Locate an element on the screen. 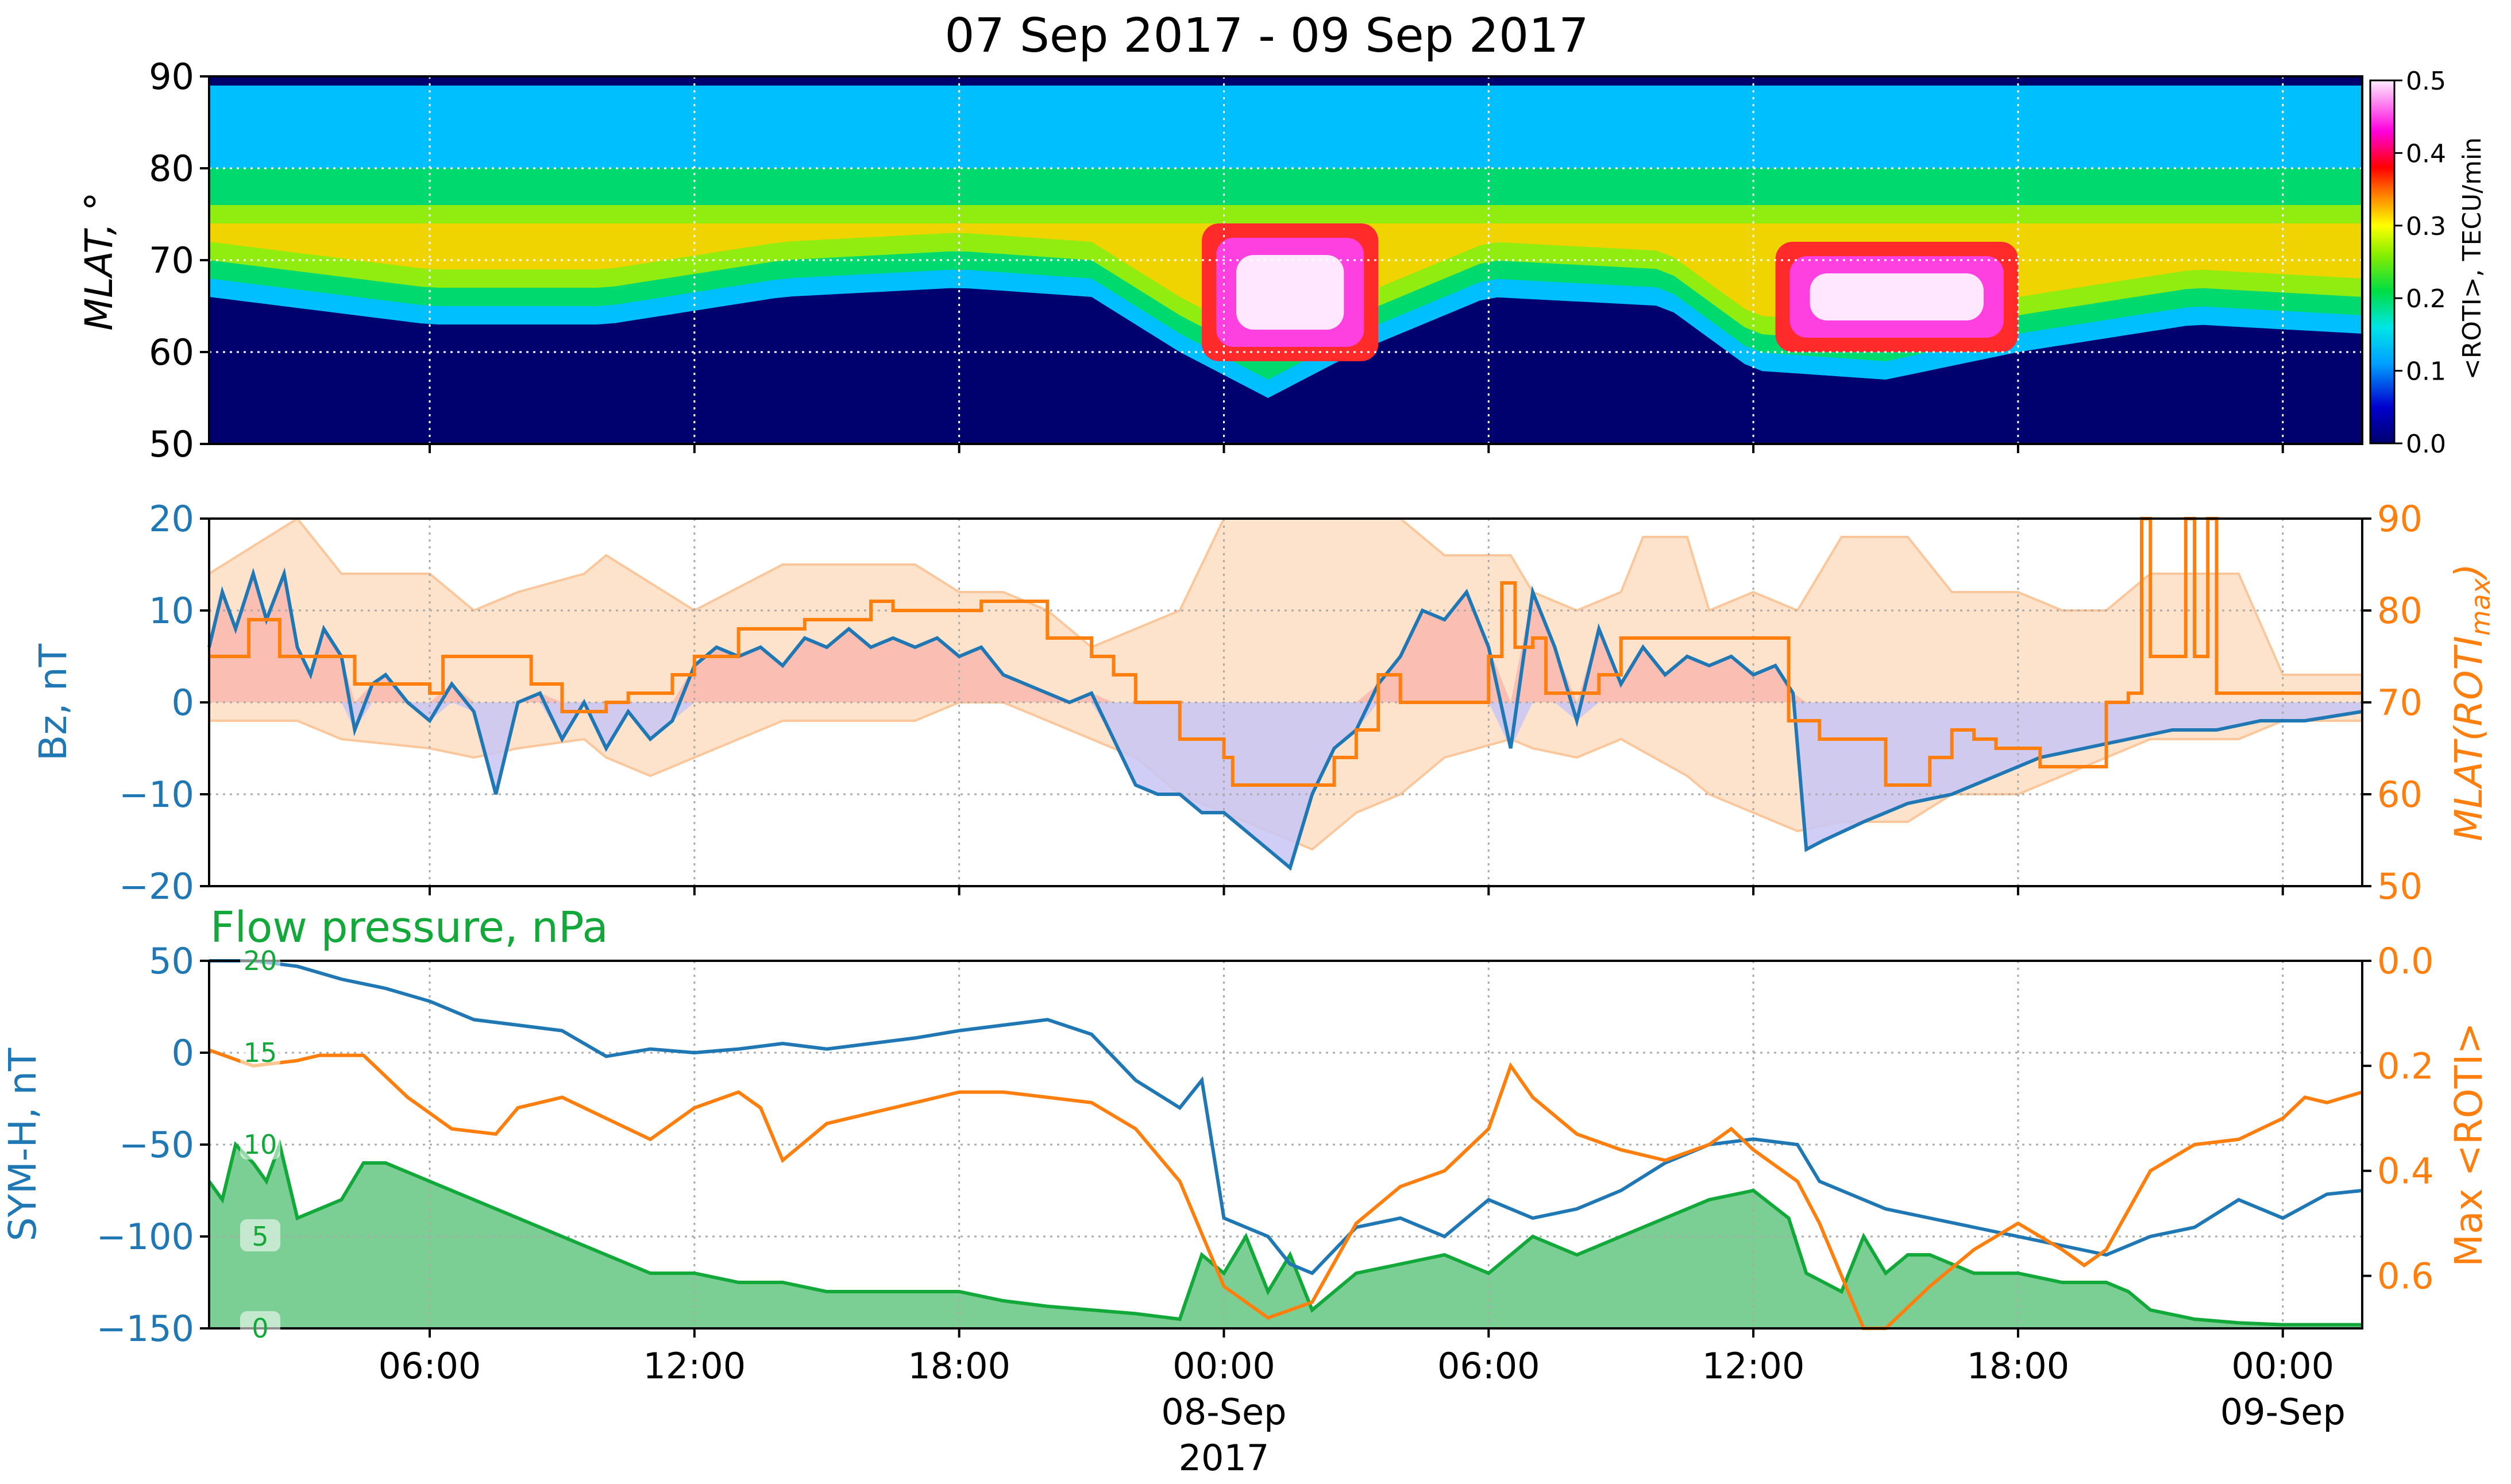 The width and height of the screenshot is (2511, 1484). right-y-tick-label: 80 is located at coordinates (2400, 611).